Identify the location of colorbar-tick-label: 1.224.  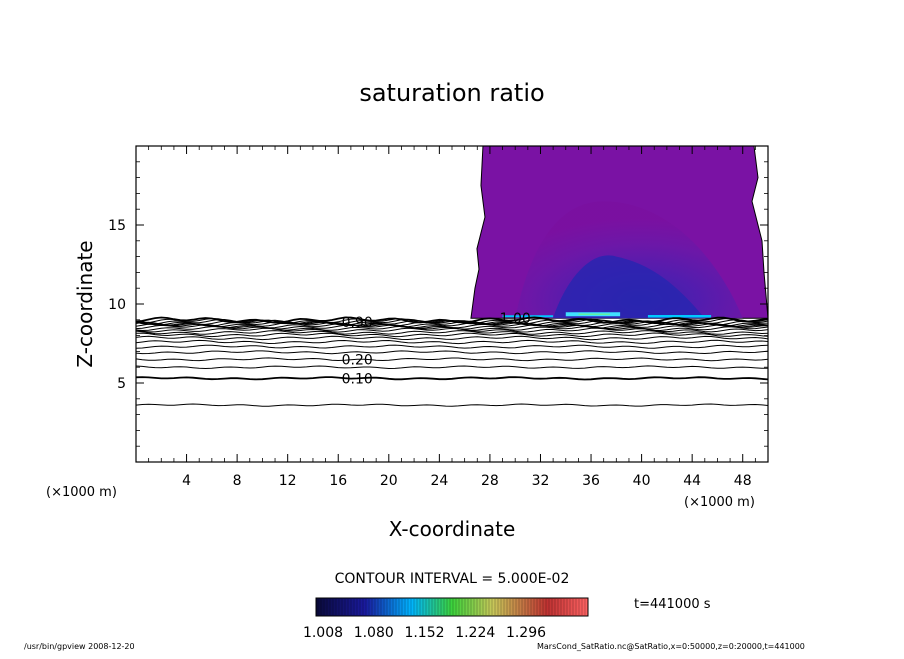
(475, 633).